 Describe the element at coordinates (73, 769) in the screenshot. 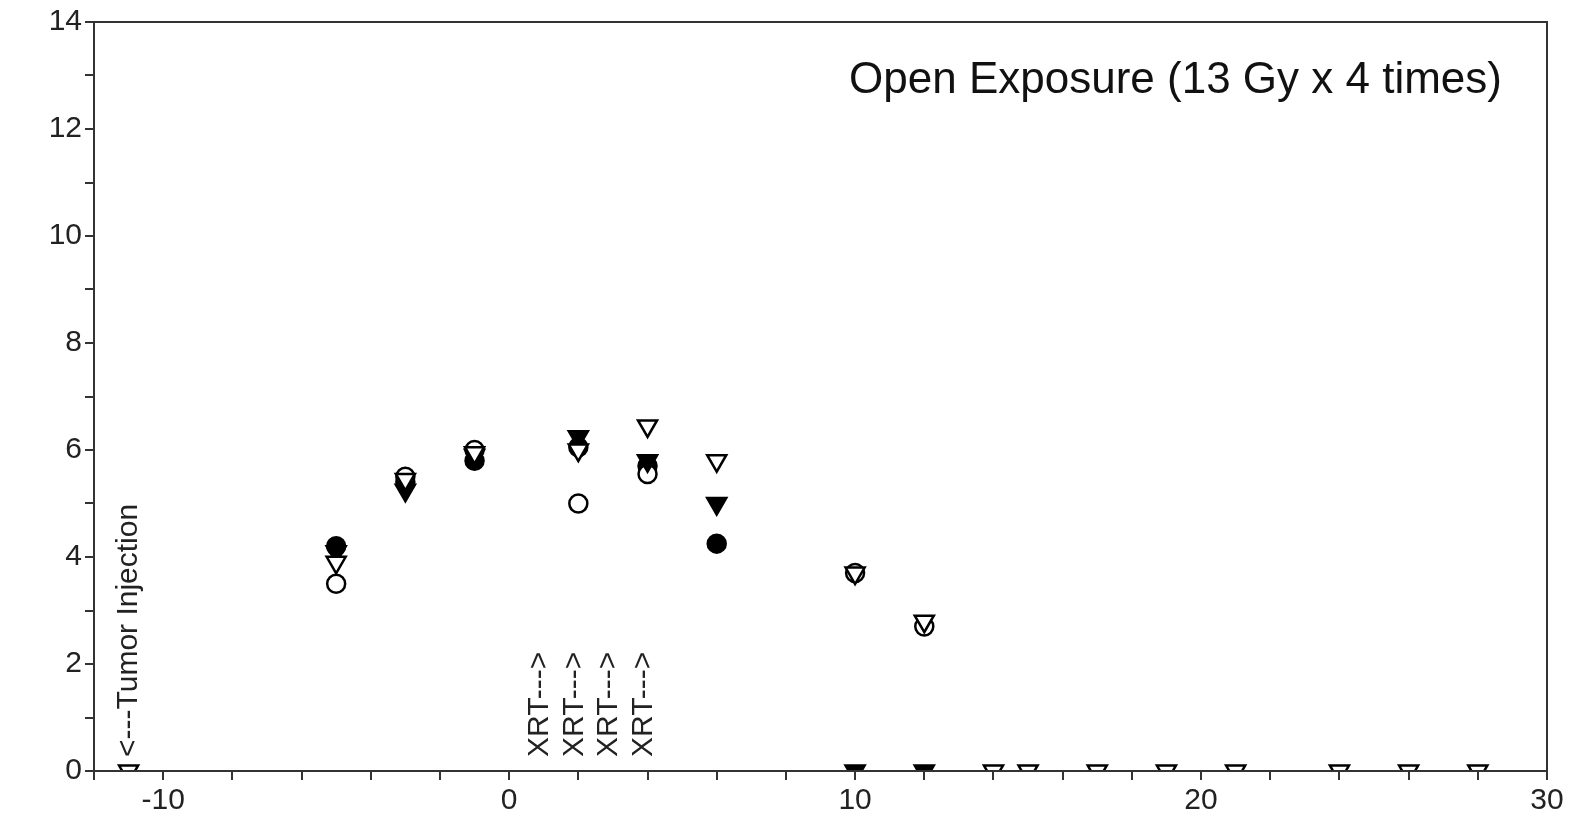

I see `y-tick-label: 0` at that location.